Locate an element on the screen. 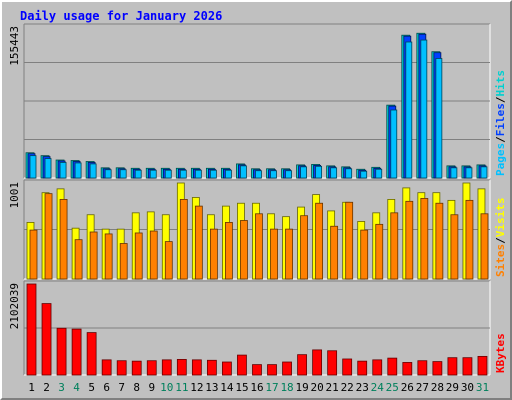 This screenshot has width=512, height=400. x-tick-label-10: 10 is located at coordinates (166, 387).